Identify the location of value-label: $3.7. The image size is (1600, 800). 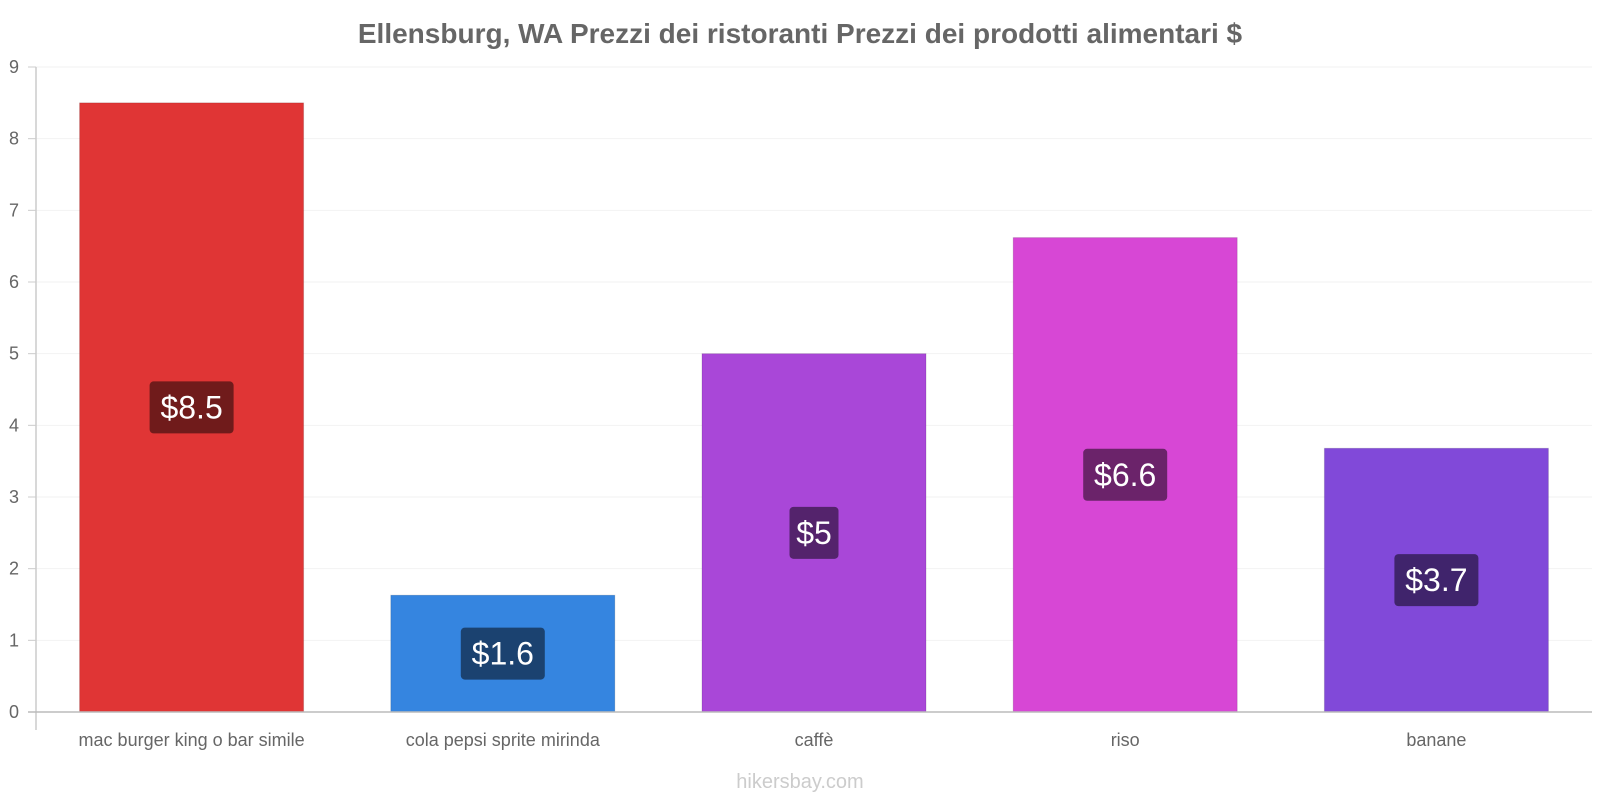
(1436, 580).